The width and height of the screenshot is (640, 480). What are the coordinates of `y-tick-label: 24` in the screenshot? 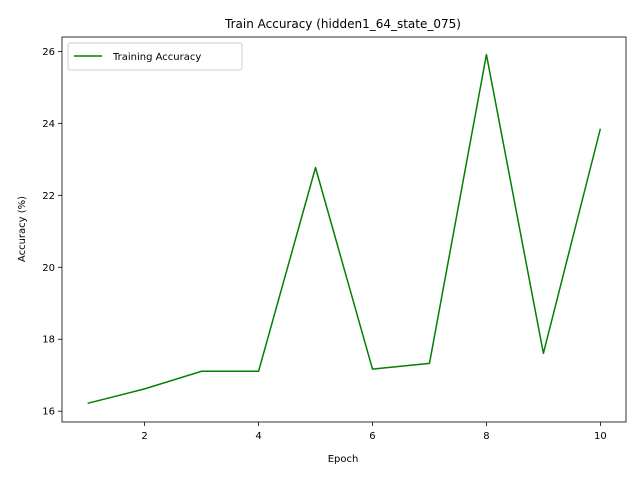 It's located at (48, 124).